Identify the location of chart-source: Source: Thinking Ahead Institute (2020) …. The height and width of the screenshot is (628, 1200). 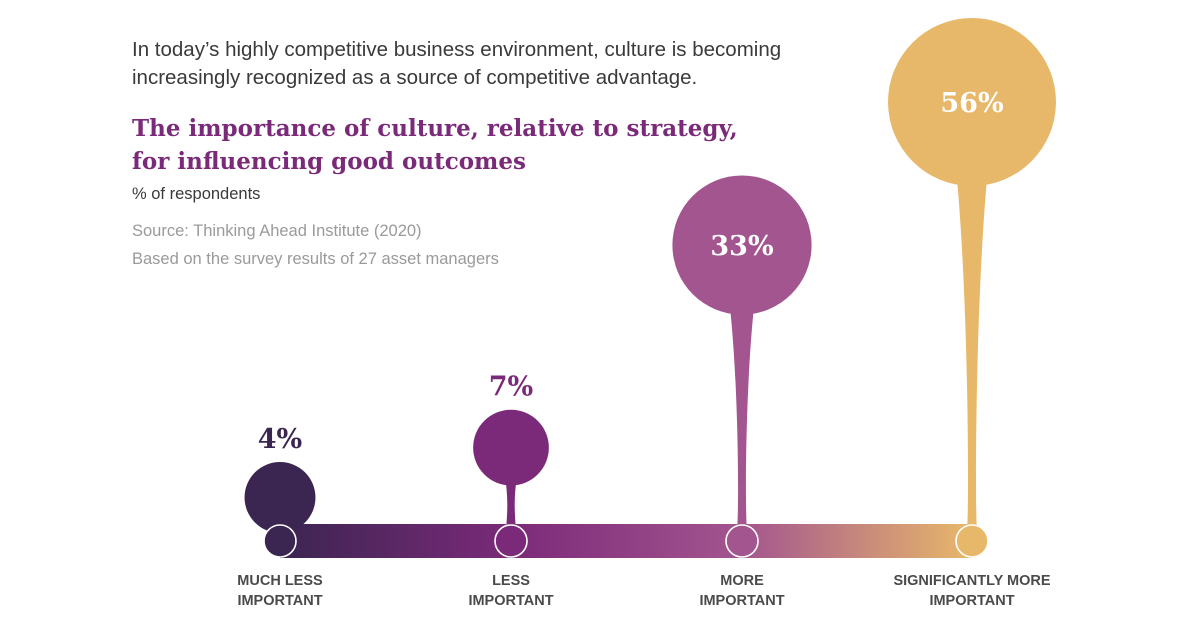
(315, 245).